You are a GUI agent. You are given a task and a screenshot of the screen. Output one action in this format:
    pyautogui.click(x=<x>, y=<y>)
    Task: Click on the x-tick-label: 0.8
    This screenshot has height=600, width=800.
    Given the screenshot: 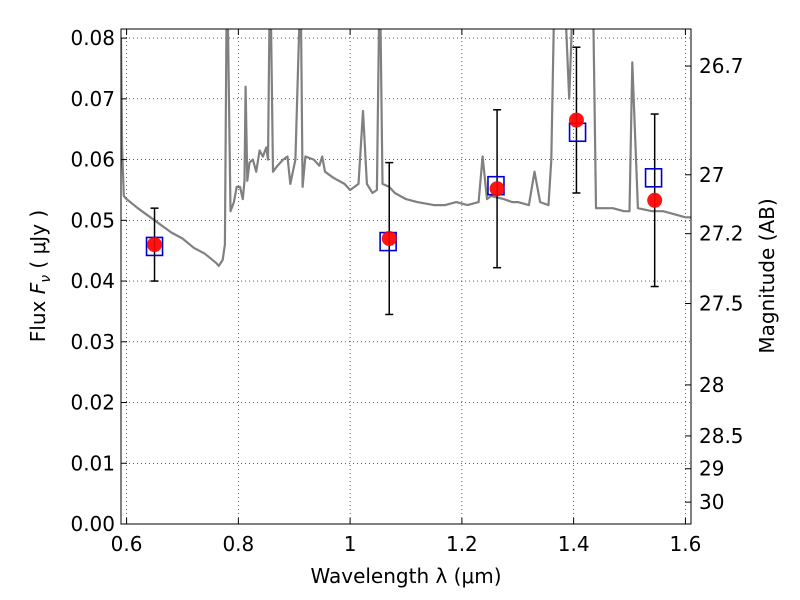 What is the action you would take?
    pyautogui.click(x=238, y=544)
    